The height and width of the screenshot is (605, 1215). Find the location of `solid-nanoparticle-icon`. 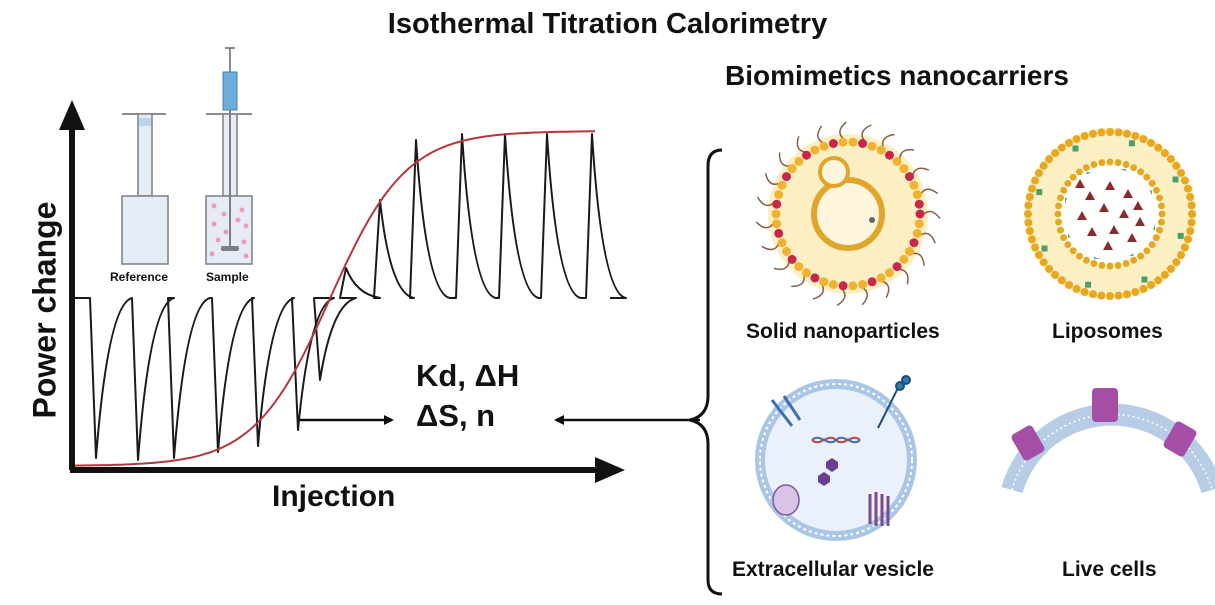

solid-nanoparticle-icon is located at coordinates (848, 214).